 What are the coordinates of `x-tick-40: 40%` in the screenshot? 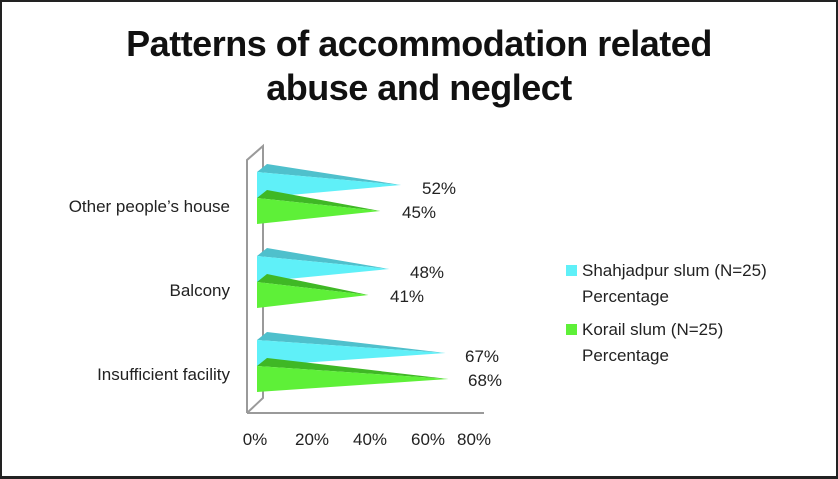 It's located at (370, 439).